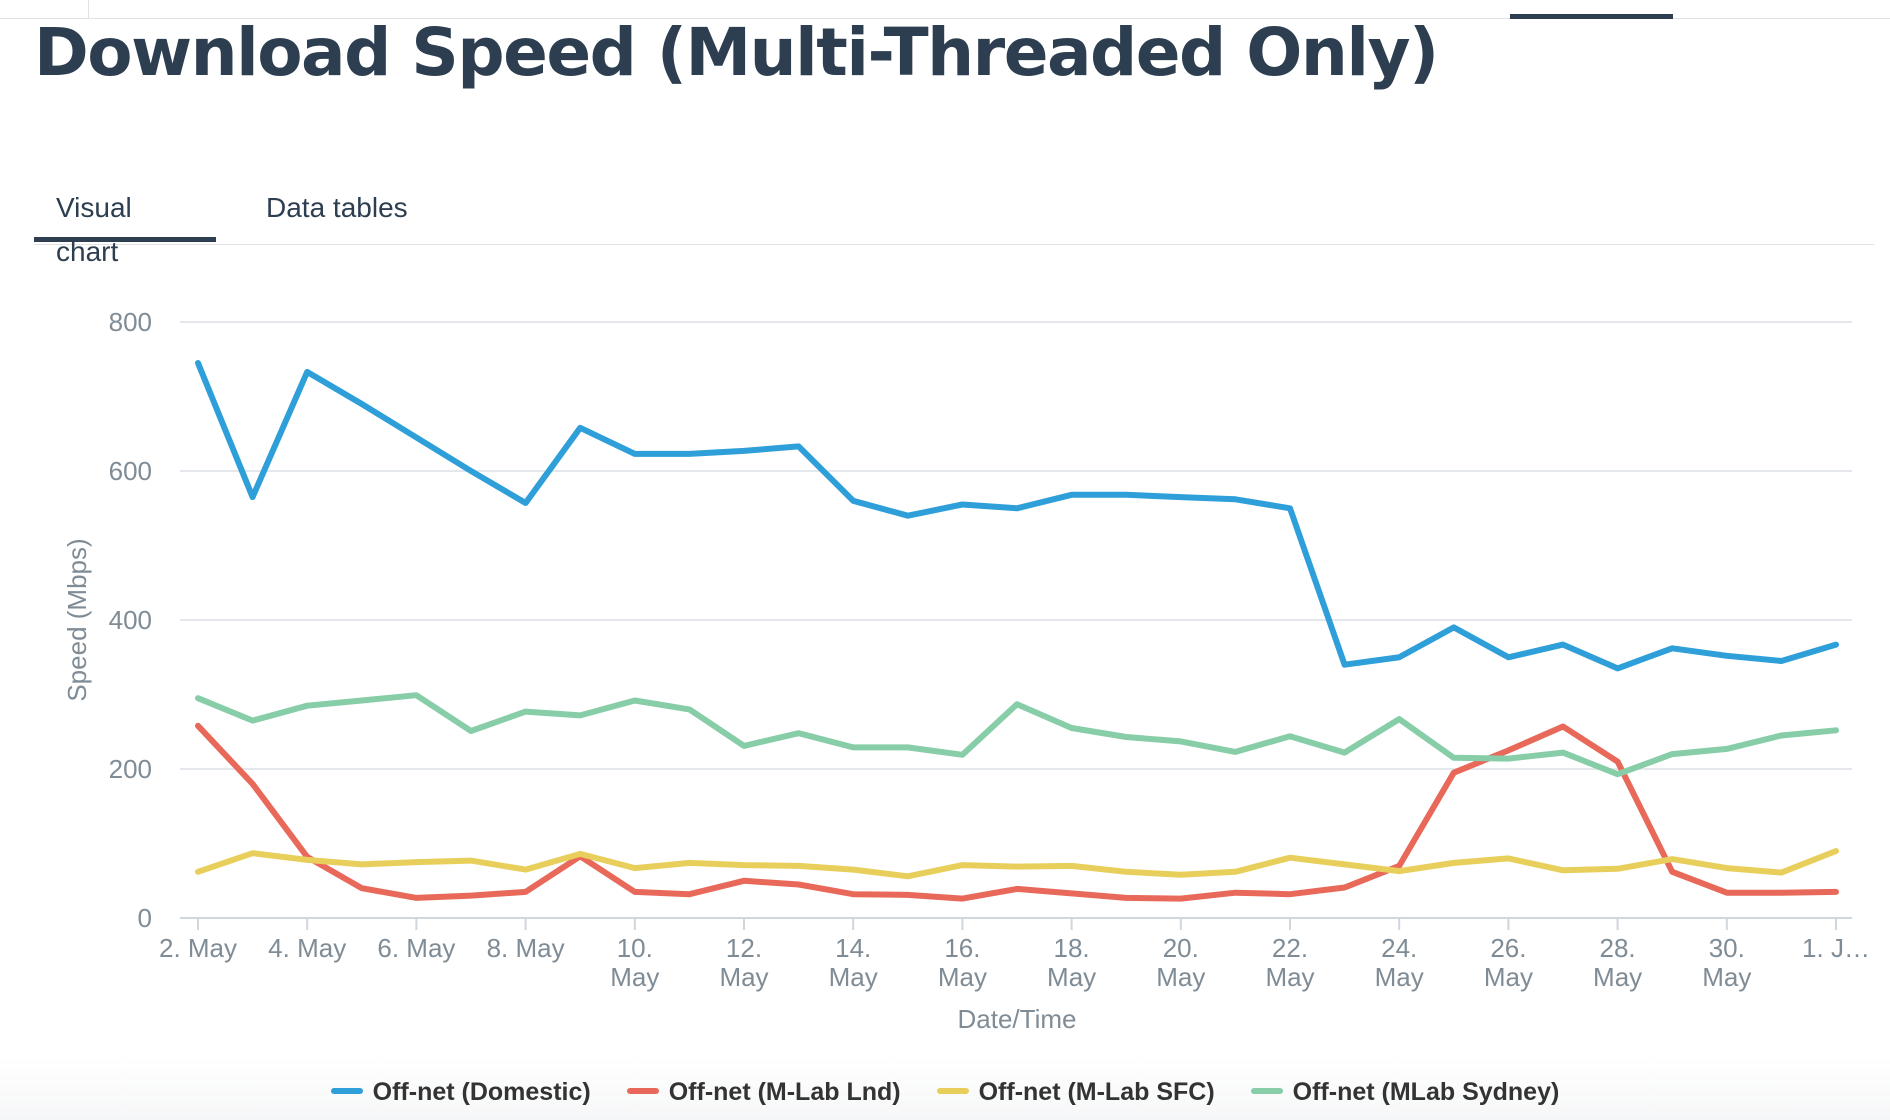 This screenshot has width=1890, height=1120. Describe the element at coordinates (962, 962) in the screenshot. I see `x-tick-label: 16. May` at that location.